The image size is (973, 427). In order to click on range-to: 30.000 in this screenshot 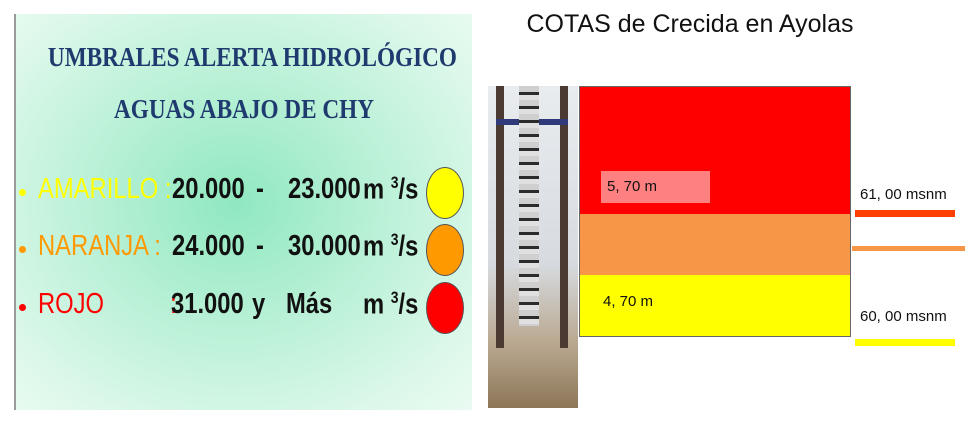, I will do `click(324, 246)`.